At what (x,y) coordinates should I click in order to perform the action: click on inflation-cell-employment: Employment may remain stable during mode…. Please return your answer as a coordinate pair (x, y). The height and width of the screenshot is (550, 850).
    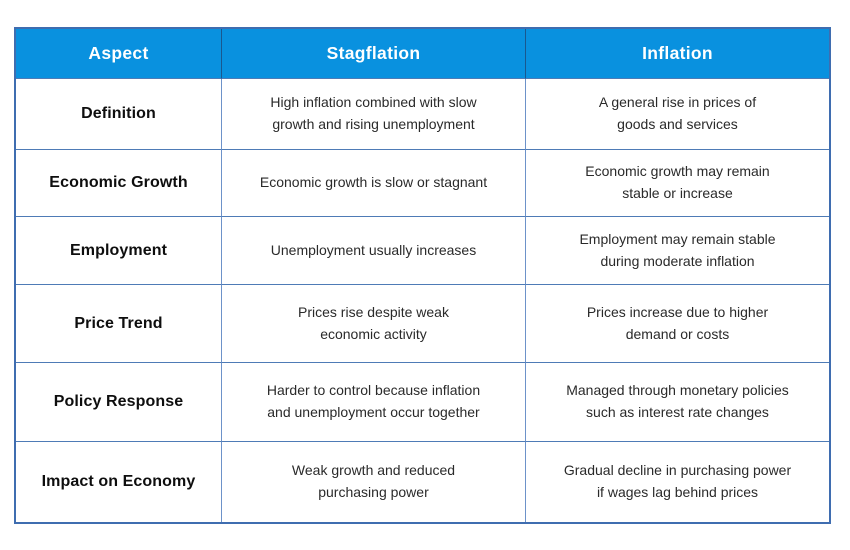
    Looking at the image, I should click on (677, 251).